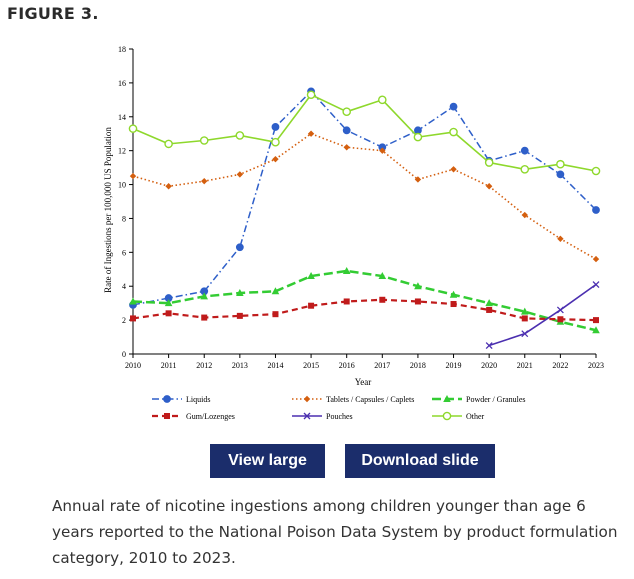 Image resolution: width=634 pixels, height=579 pixels. Describe the element at coordinates (311, 365) in the screenshot. I see `x-tick-label: 2015` at that location.